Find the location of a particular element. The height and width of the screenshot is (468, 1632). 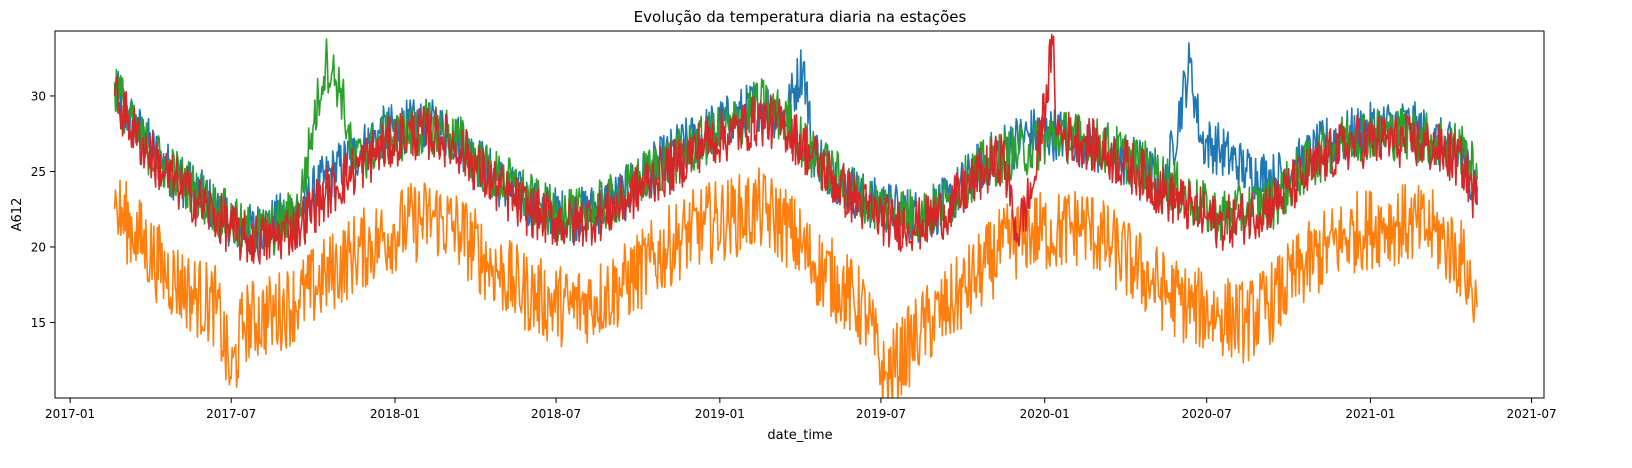

x-tick-label: 2019-07 is located at coordinates (881, 414).